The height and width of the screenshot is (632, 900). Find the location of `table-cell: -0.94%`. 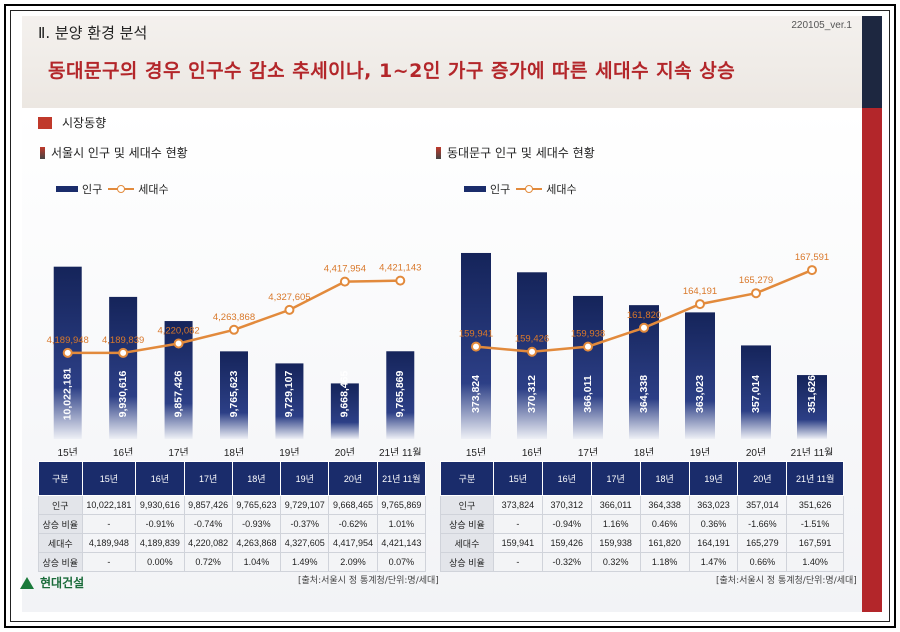

table-cell: -0.94% is located at coordinates (566, 524).